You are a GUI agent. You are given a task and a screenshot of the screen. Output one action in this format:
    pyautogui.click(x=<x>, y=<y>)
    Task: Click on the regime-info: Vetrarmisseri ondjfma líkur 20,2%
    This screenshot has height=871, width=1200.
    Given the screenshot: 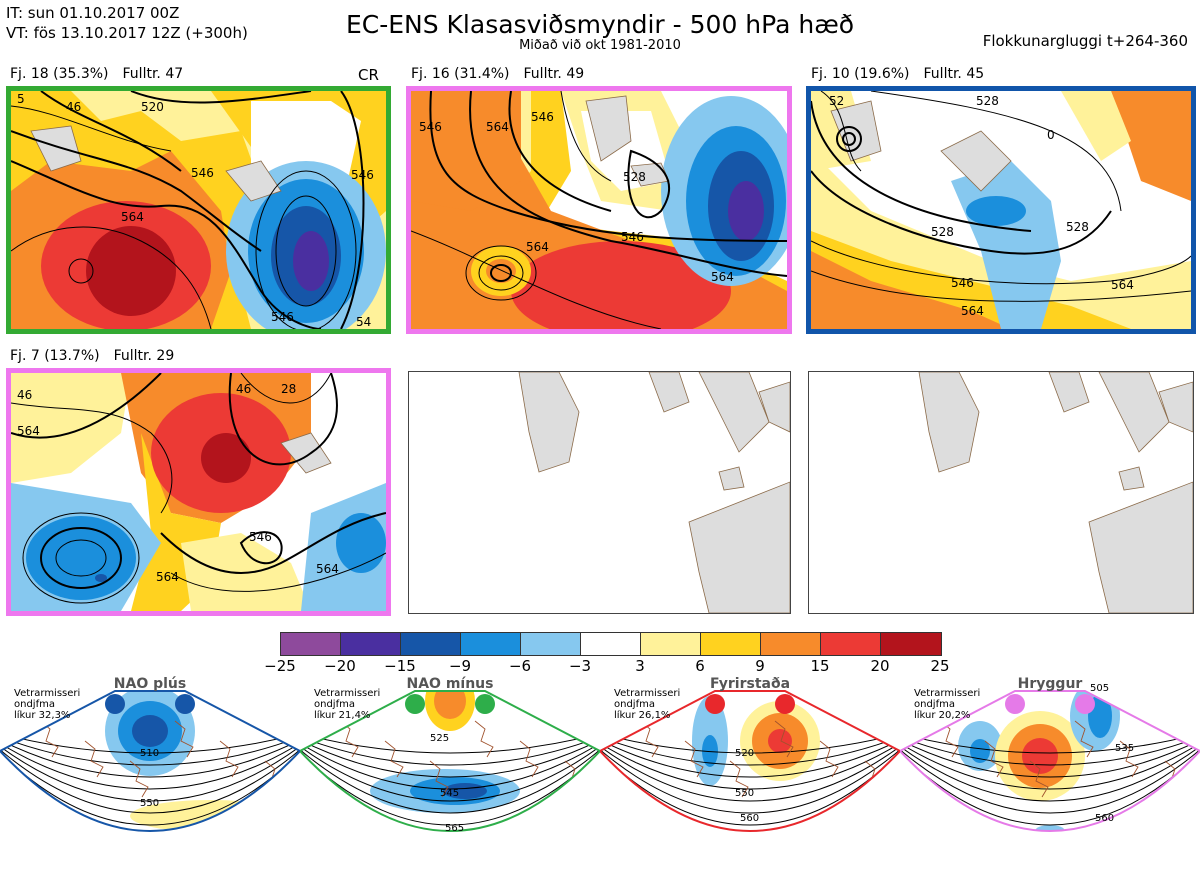 What is the action you would take?
    pyautogui.click(x=947, y=704)
    